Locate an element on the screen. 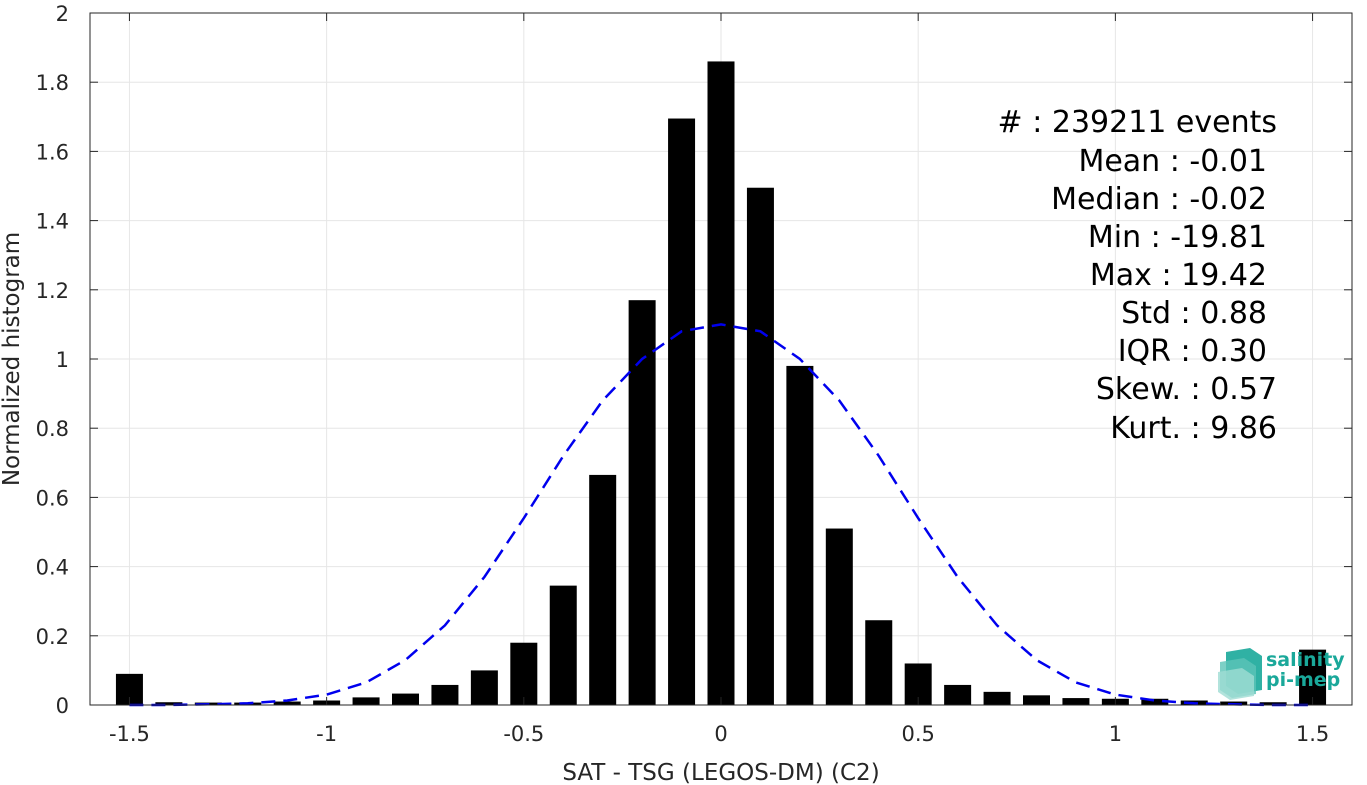  stat-max: Max : 19.42 is located at coordinates (1178, 275).